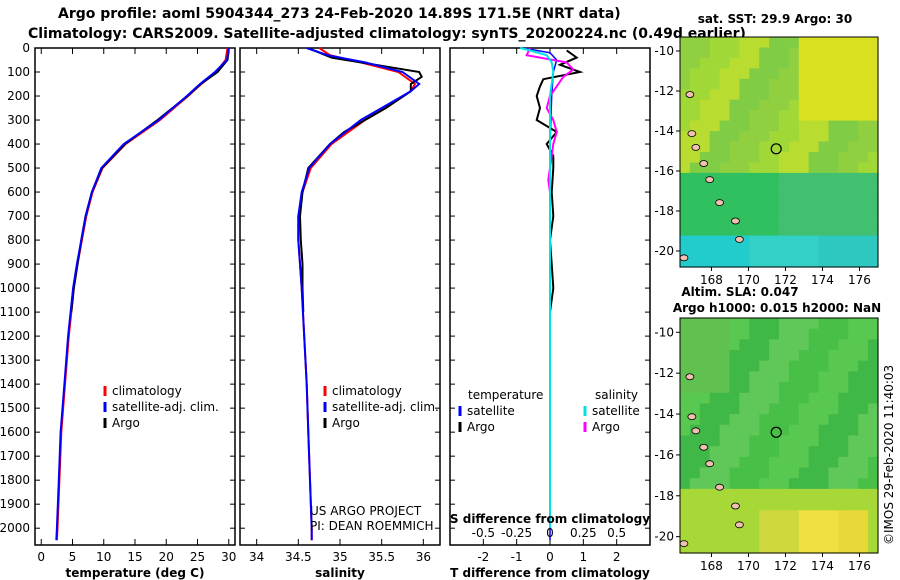 This screenshot has width=900, height=580. Describe the element at coordinates (550, 533) in the screenshot. I see `x2-tick-label: 0` at that location.